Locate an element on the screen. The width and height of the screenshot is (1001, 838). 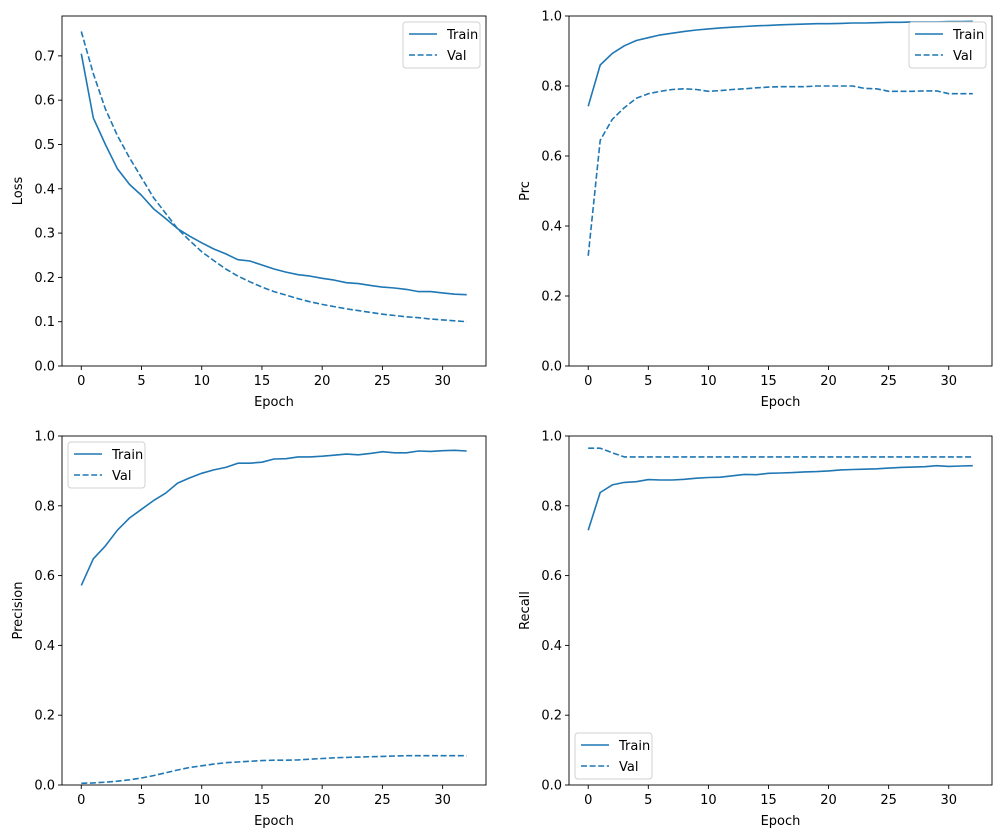
y-axis-label: Precision is located at coordinates (18, 610).